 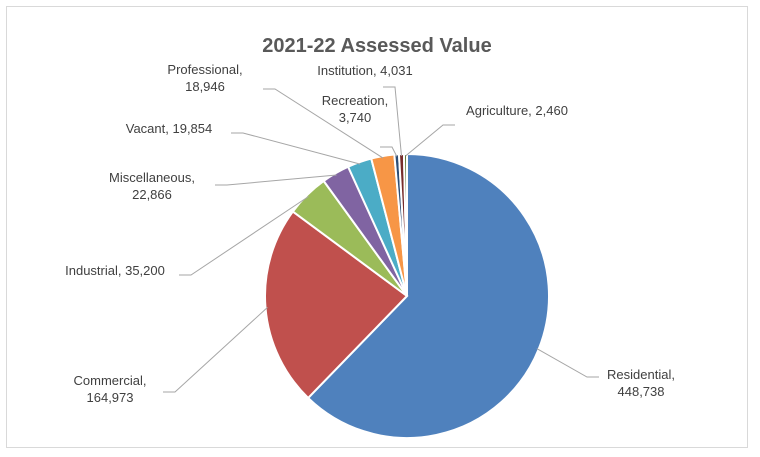 I want to click on data-label-commercial: Commercial, 164,973, so click(x=110, y=389).